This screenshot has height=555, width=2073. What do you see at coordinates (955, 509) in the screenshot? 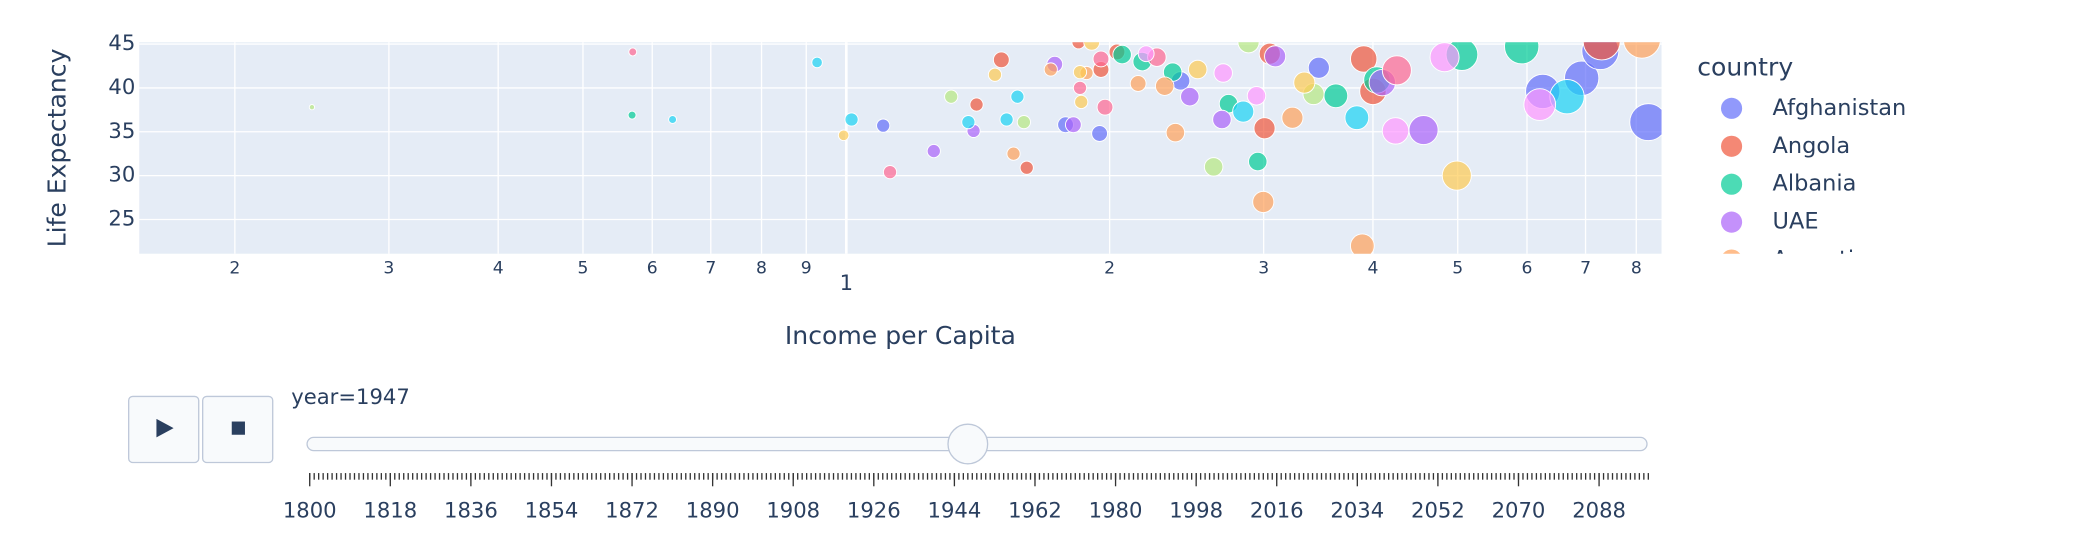
I see `slider-tick-label: 1944` at bounding box center [955, 509].